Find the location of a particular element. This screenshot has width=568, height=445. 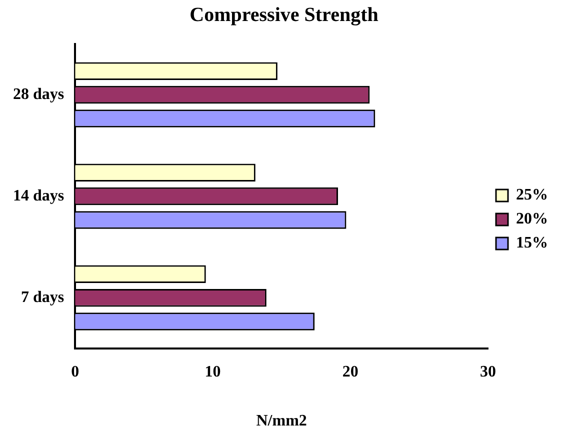

legend-label: 20% is located at coordinates (532, 219).